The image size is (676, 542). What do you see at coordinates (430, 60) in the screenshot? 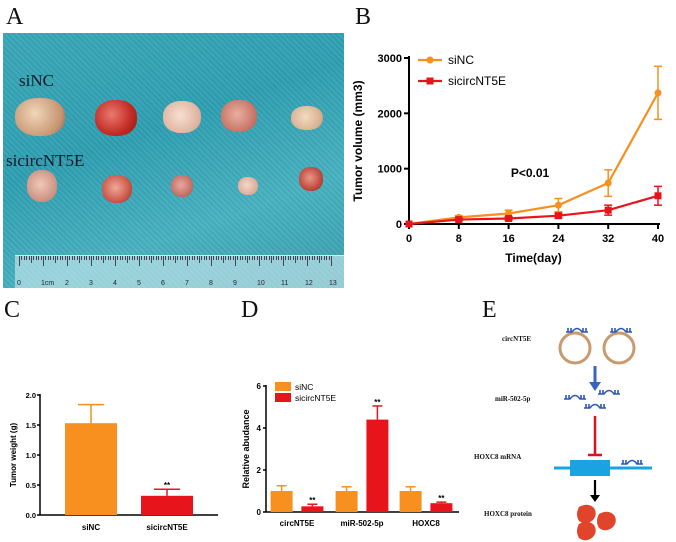
I see `legend-marker-siNC` at bounding box center [430, 60].